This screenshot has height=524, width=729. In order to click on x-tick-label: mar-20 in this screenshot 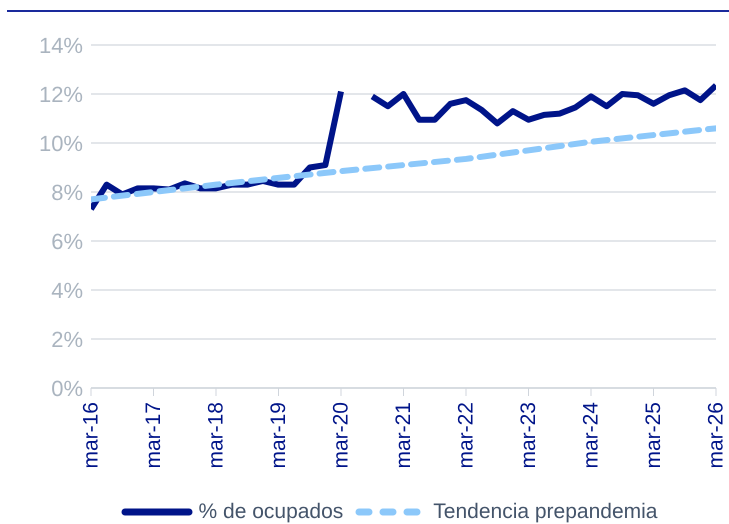, I will do `click(341, 435)`.